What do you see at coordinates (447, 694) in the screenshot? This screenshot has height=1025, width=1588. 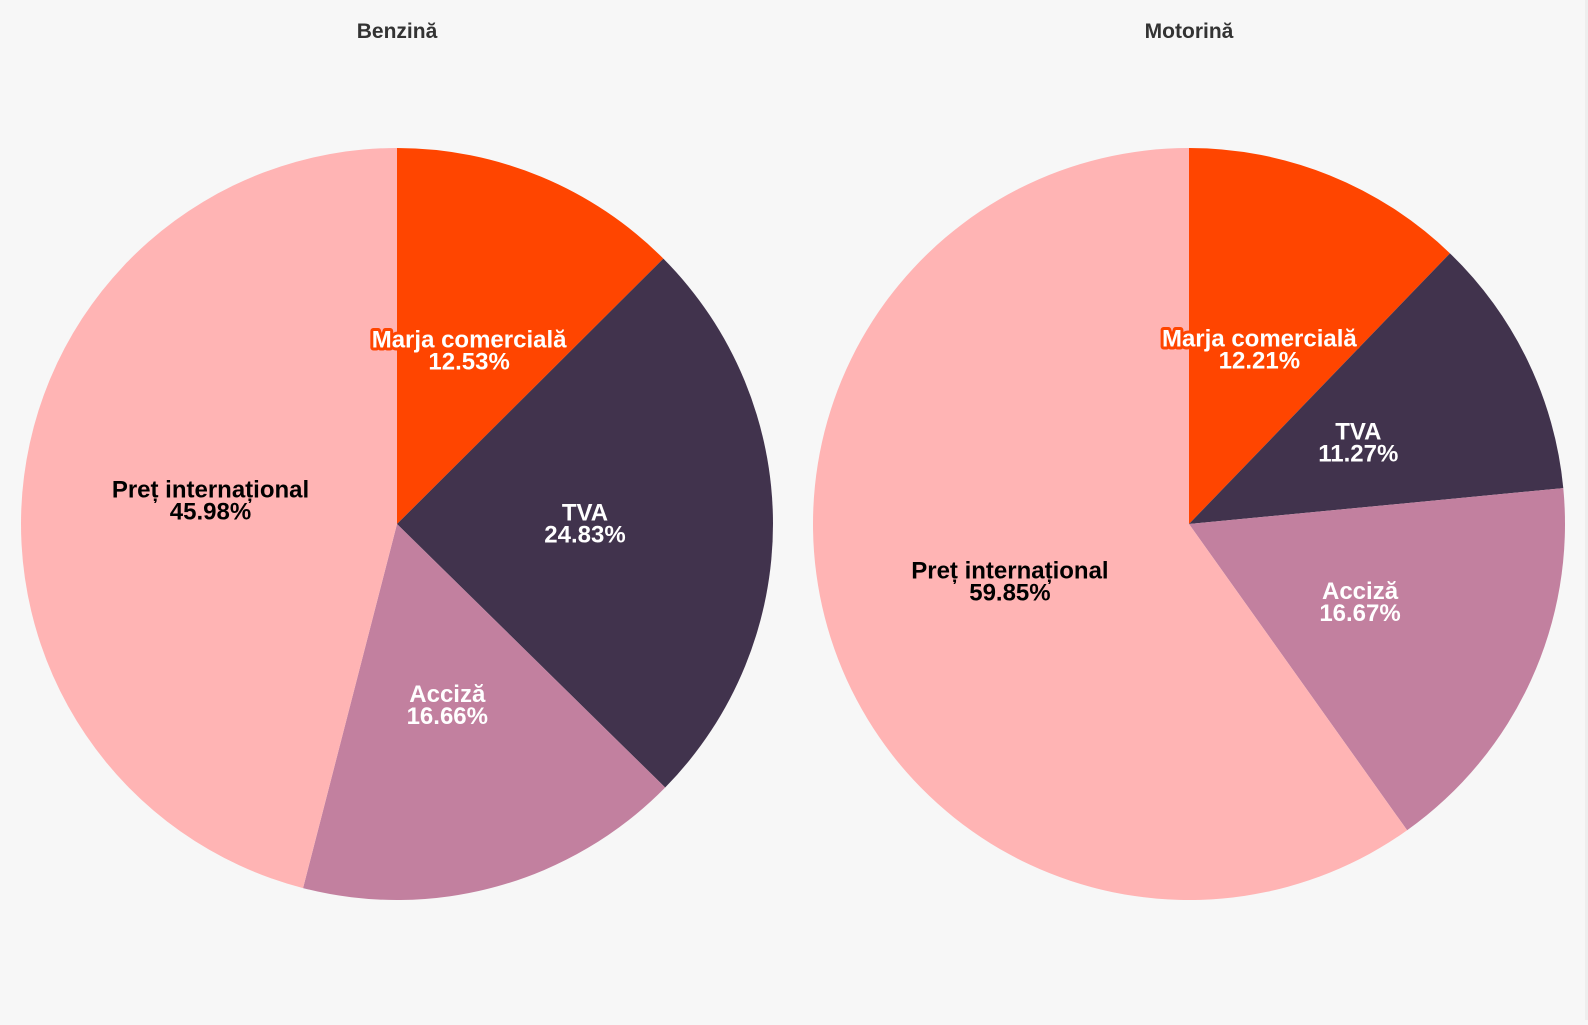 I see `slice-label-benzina-acciza: Acciză` at bounding box center [447, 694].